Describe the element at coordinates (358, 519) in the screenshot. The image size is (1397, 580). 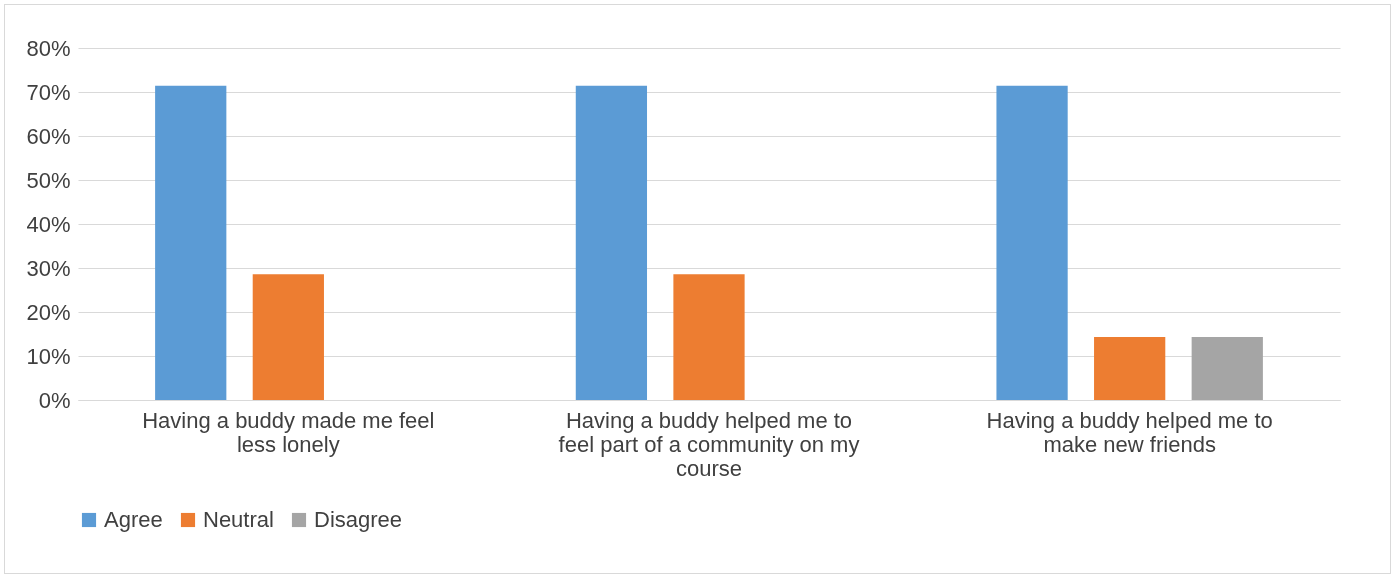
I see `legend-label: Disagree` at that location.